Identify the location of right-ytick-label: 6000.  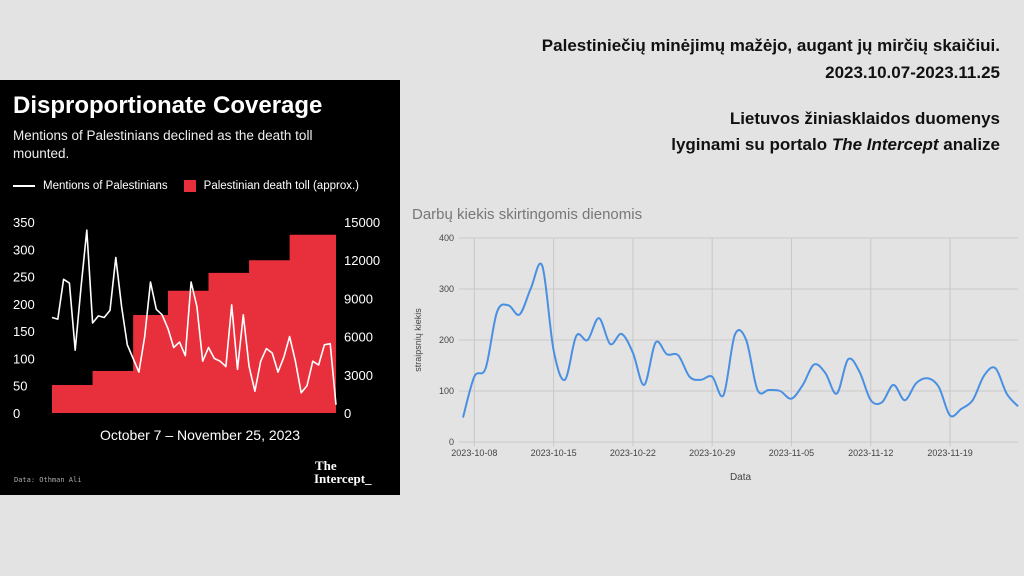
(358, 337).